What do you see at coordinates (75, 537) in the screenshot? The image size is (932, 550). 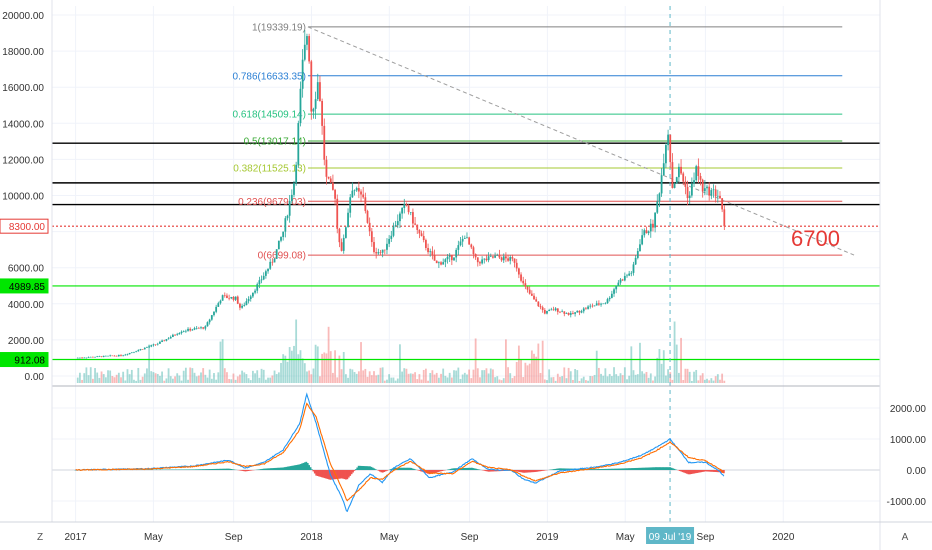 I see `time-tick-label: 2017` at bounding box center [75, 537].